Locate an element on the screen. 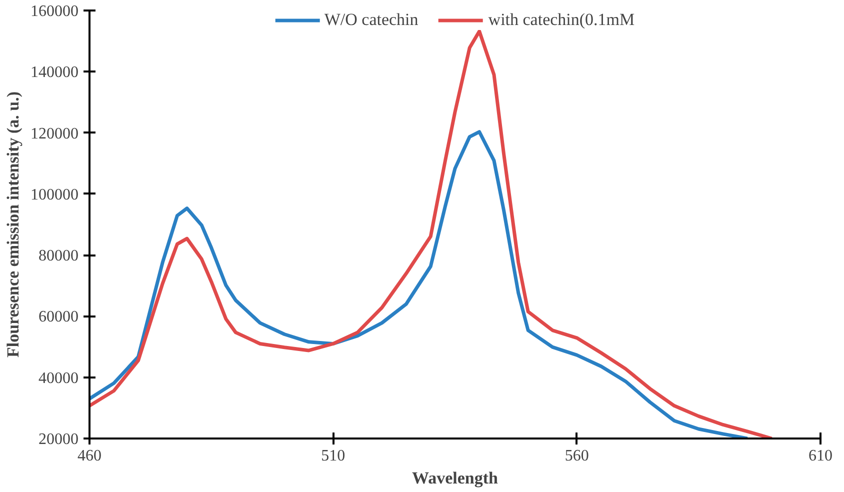  y-tick-label: 160000 is located at coordinates (54, 11).